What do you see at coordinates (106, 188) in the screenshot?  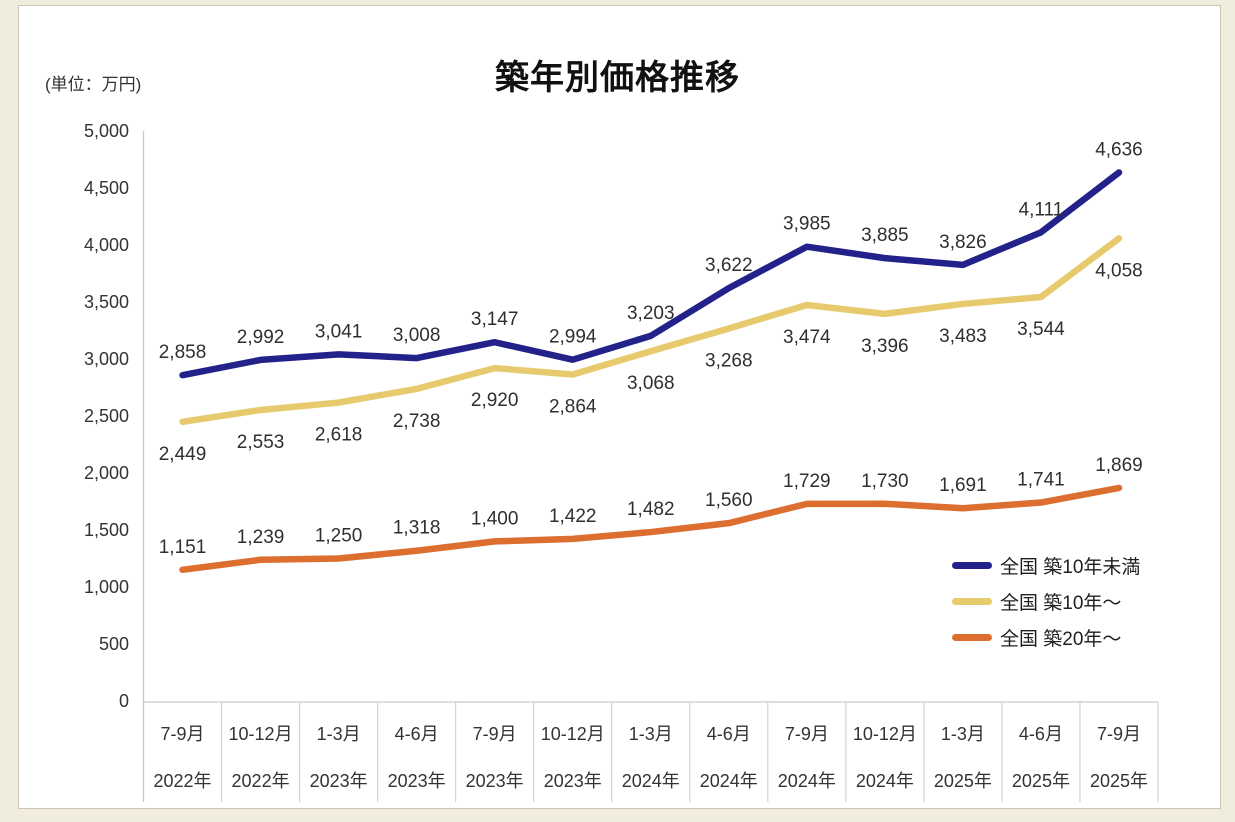 I see `y-axis-tick-label: 4,500` at bounding box center [106, 188].